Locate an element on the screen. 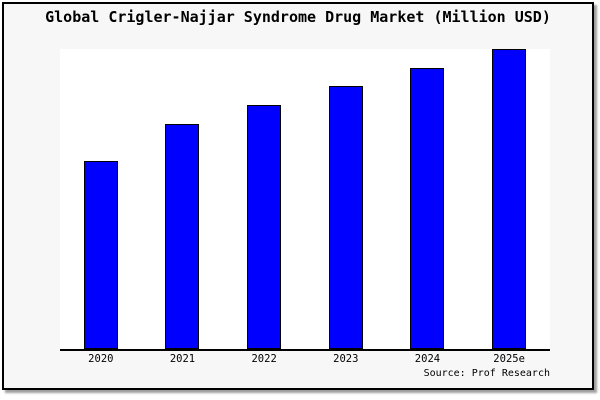 This screenshot has height=400, width=600. x-tick-label-2022: 2022 is located at coordinates (264, 359).